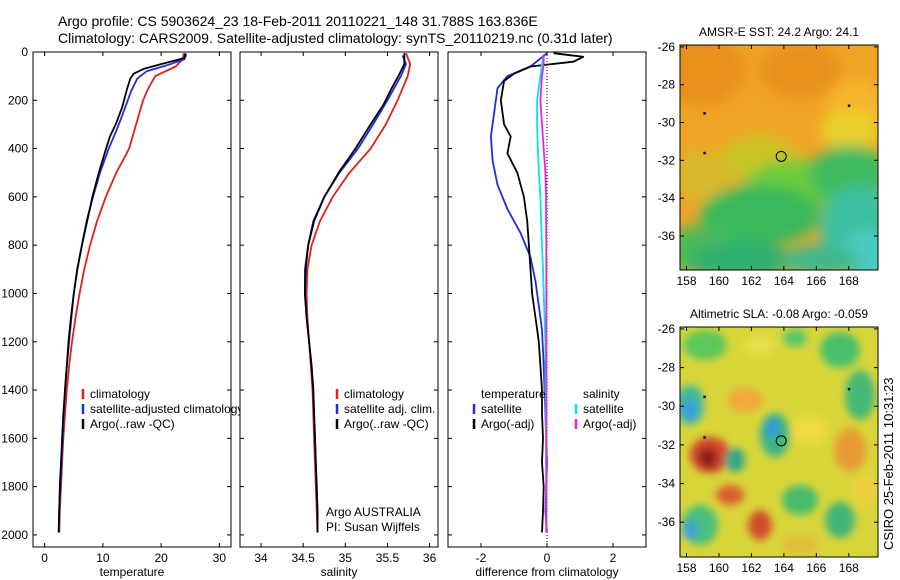 The image size is (900, 580). Describe the element at coordinates (546, 572) in the screenshot. I see `x-axis-label: difference from climatology` at that location.